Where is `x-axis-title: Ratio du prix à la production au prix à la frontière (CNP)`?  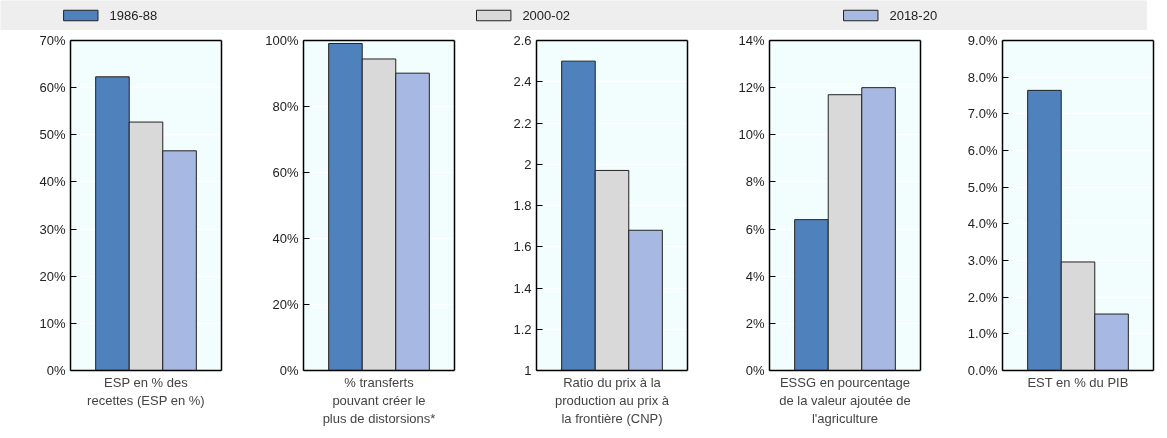 x-axis-title: Ratio du prix à la production au prix à la frontière (CNP) is located at coordinates (612, 400).